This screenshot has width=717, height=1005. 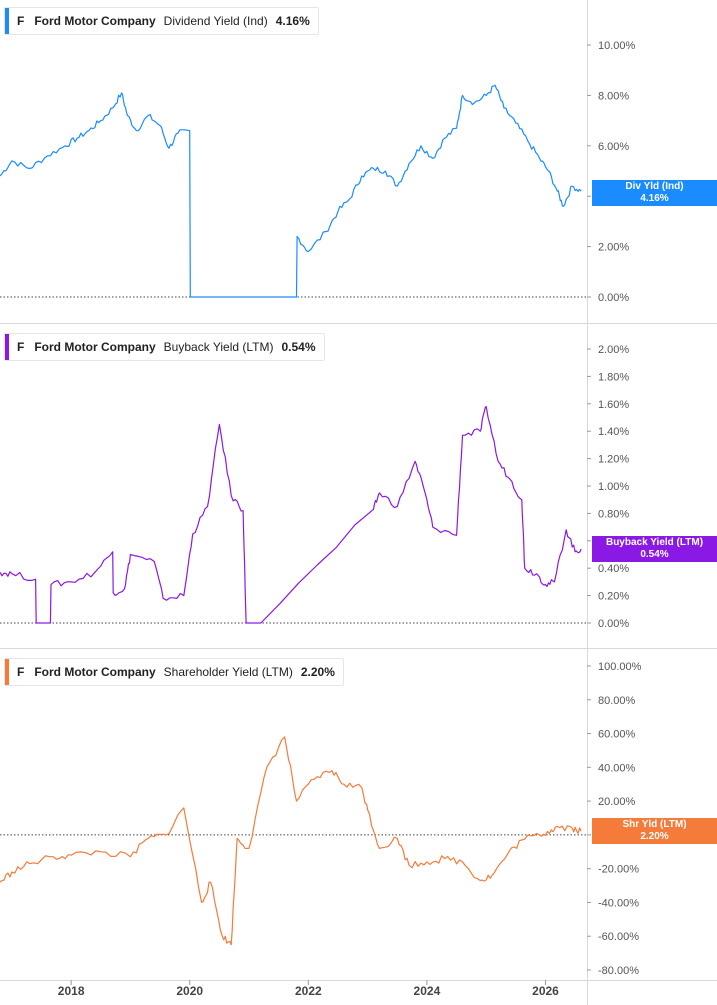 I want to click on badge-label: Div Yld (Ind), so click(x=654, y=186).